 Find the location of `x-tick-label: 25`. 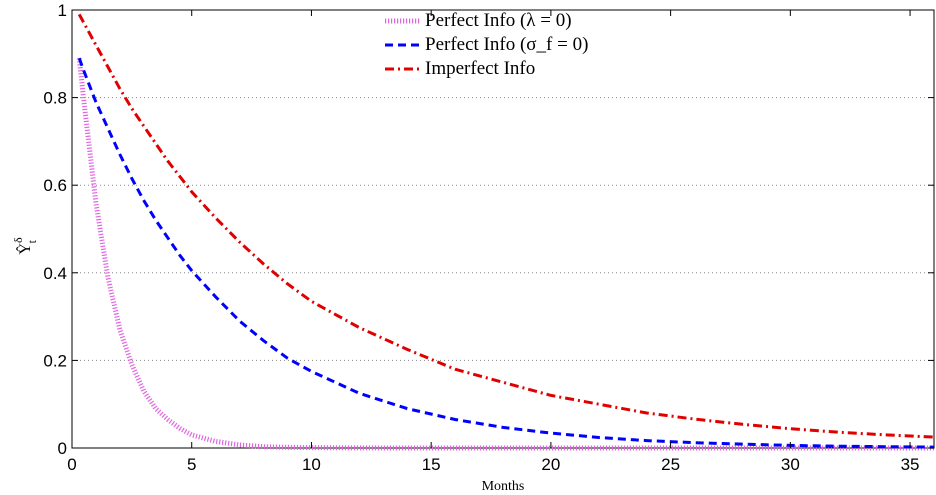

x-tick-label: 25 is located at coordinates (670, 464).